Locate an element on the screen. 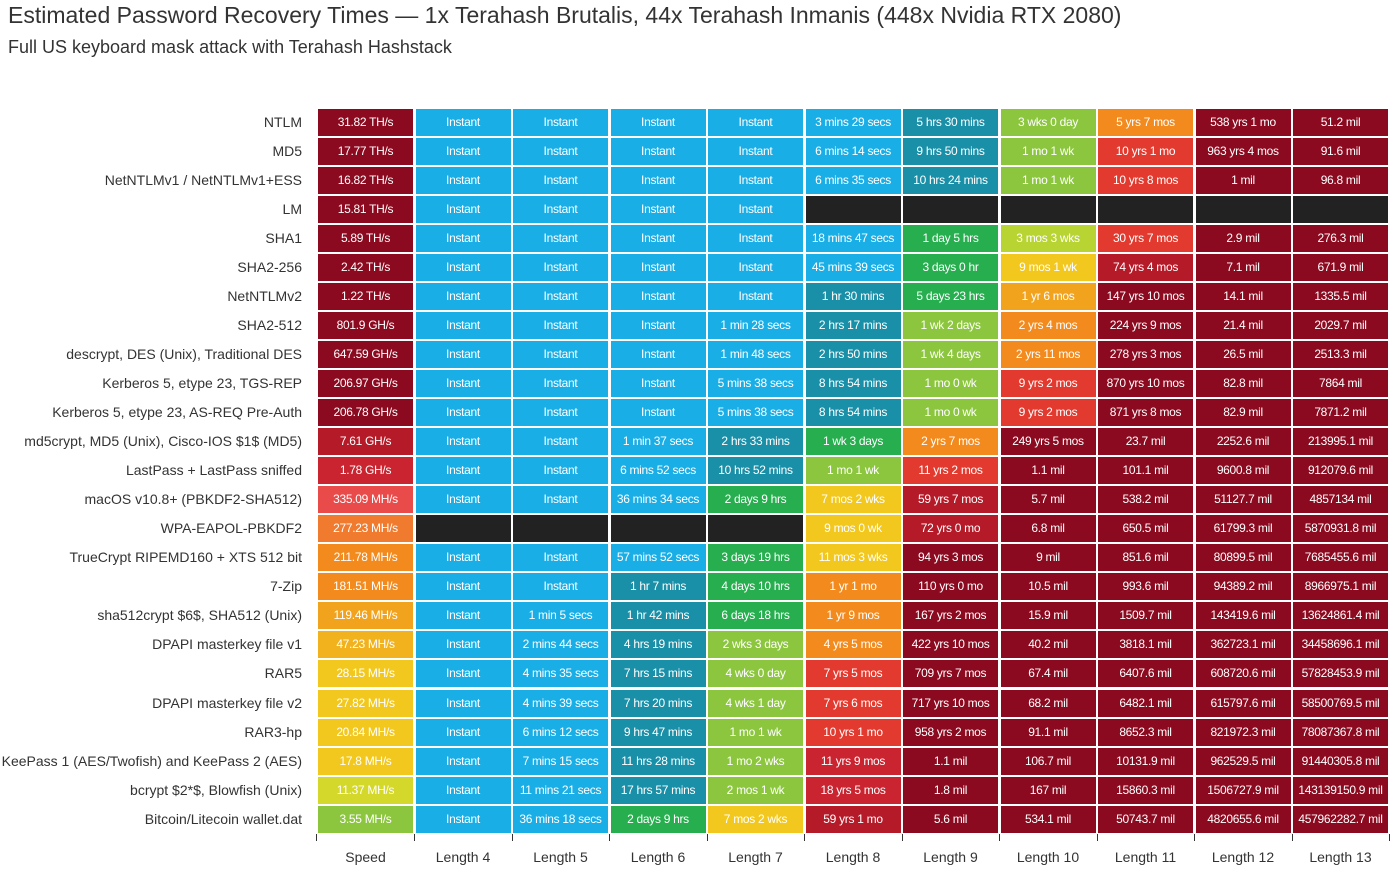  cell-netntlmv1-netntlmv1-ess-length-9: 10 hrs 24 mins is located at coordinates (950, 180).